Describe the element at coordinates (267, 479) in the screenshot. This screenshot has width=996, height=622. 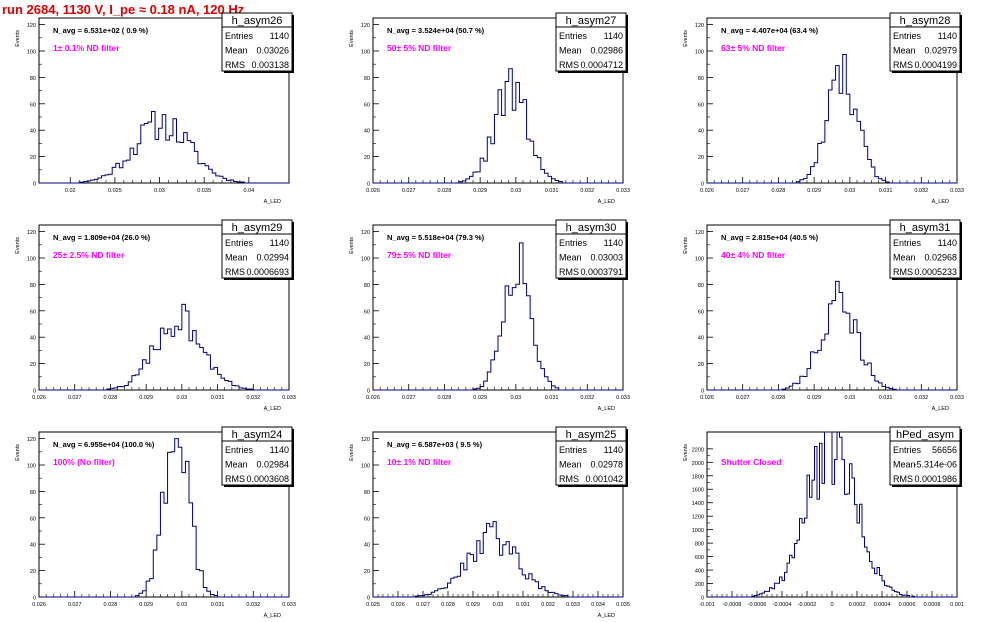
I see `stats-value-rms: 0.0003608` at that location.